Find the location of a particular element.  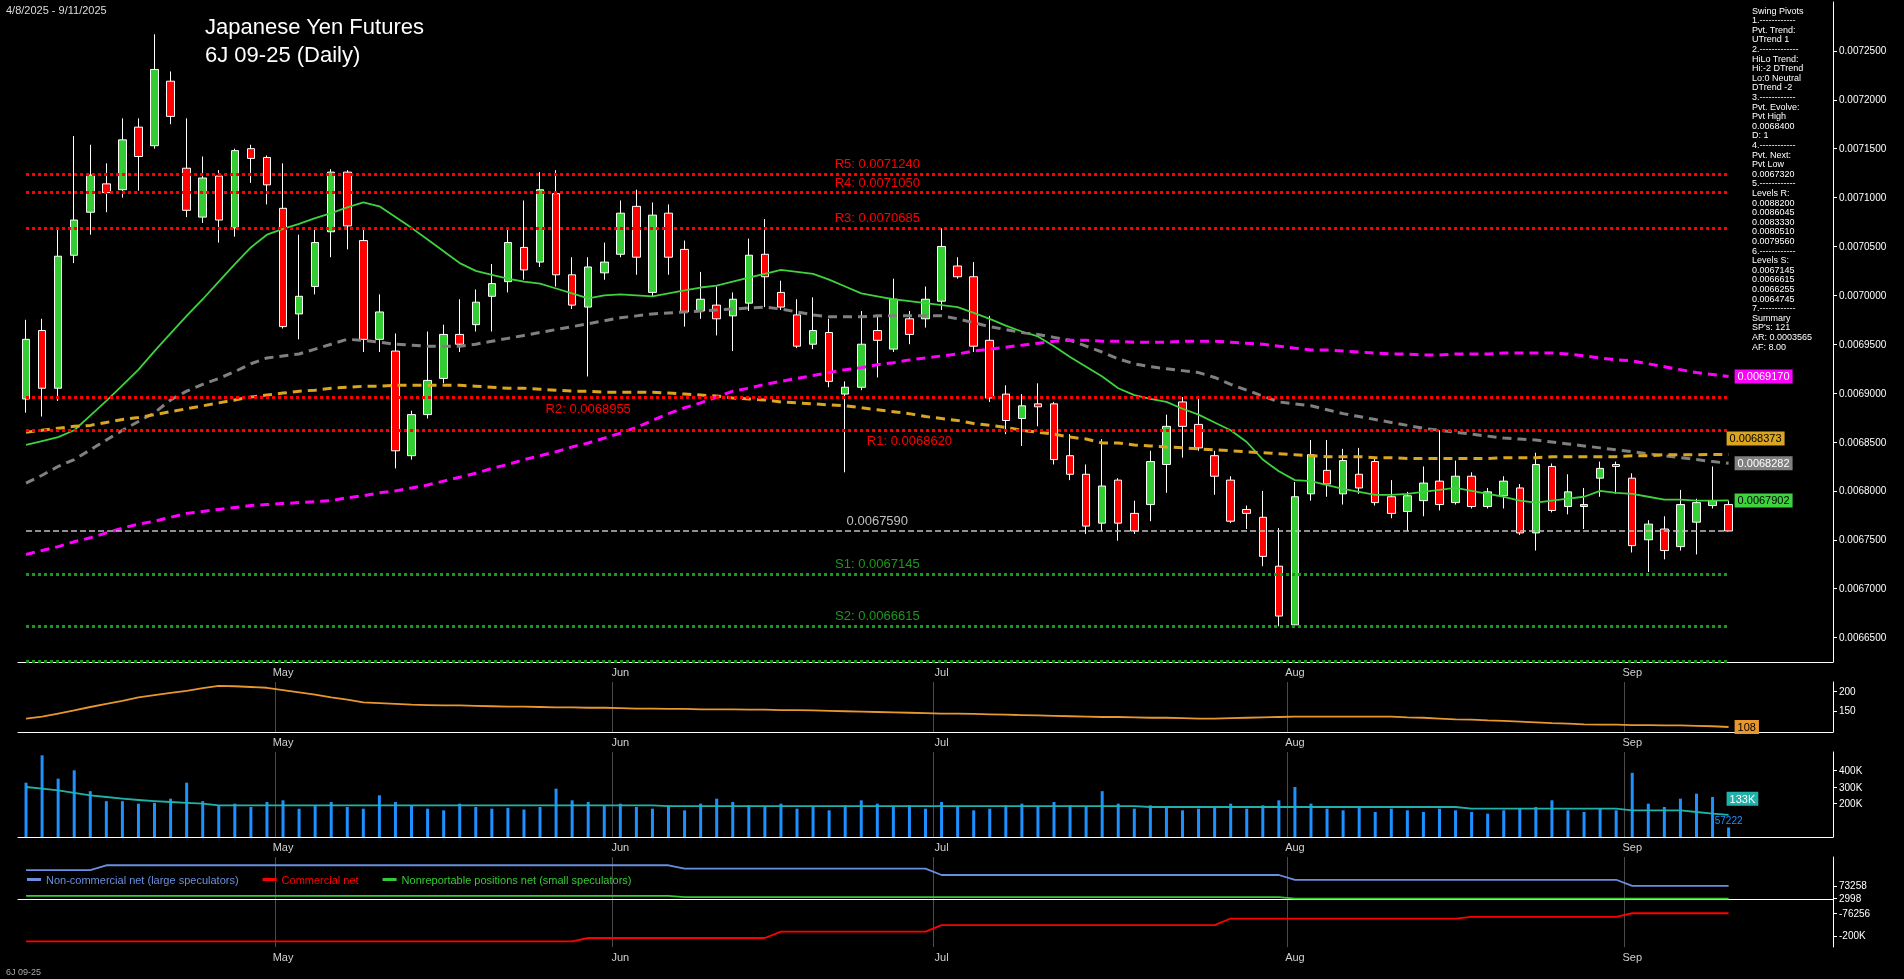

text: Swing Pivots is located at coordinates (1778, 10).